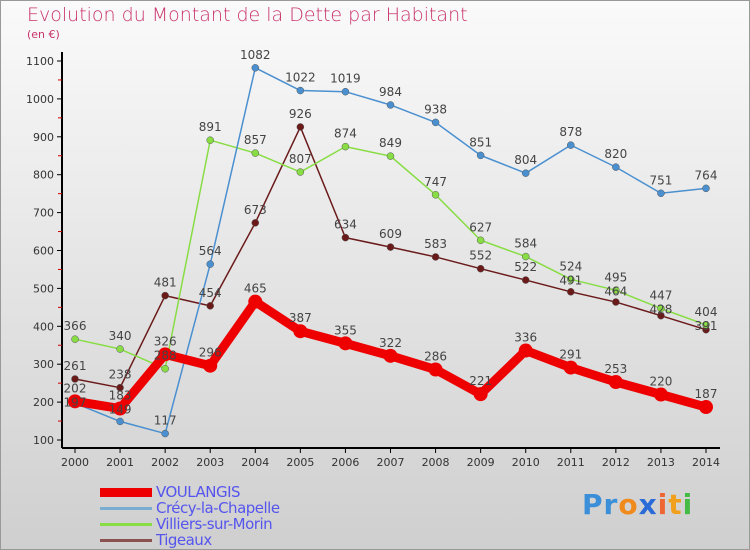 This screenshot has height=550, width=750. What do you see at coordinates (43, 440) in the screenshot?
I see `y-tick-label: 100` at bounding box center [43, 440].